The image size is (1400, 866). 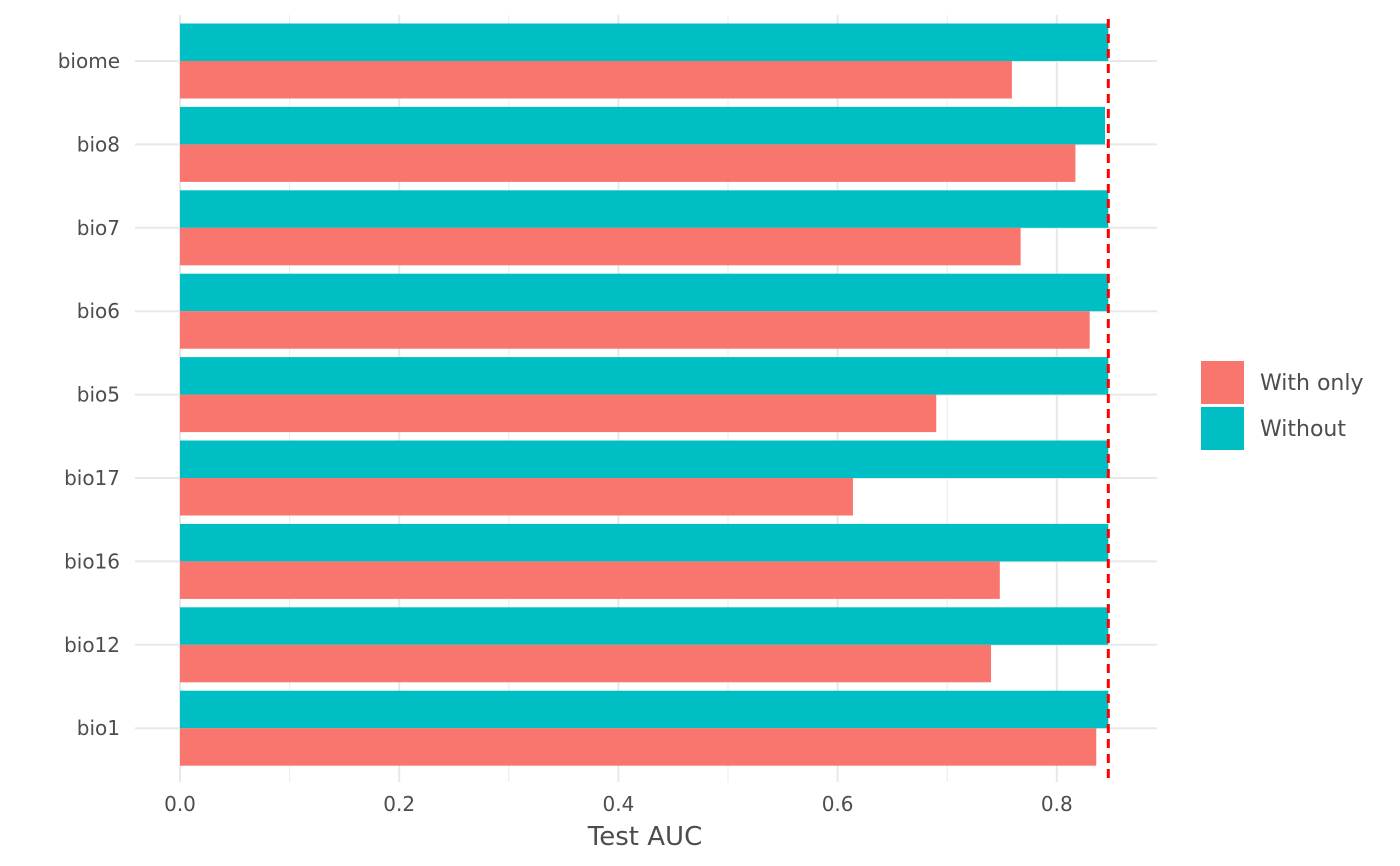 What do you see at coordinates (635, 330) in the screenshot?
I see `bar-with-only-bio6` at bounding box center [635, 330].